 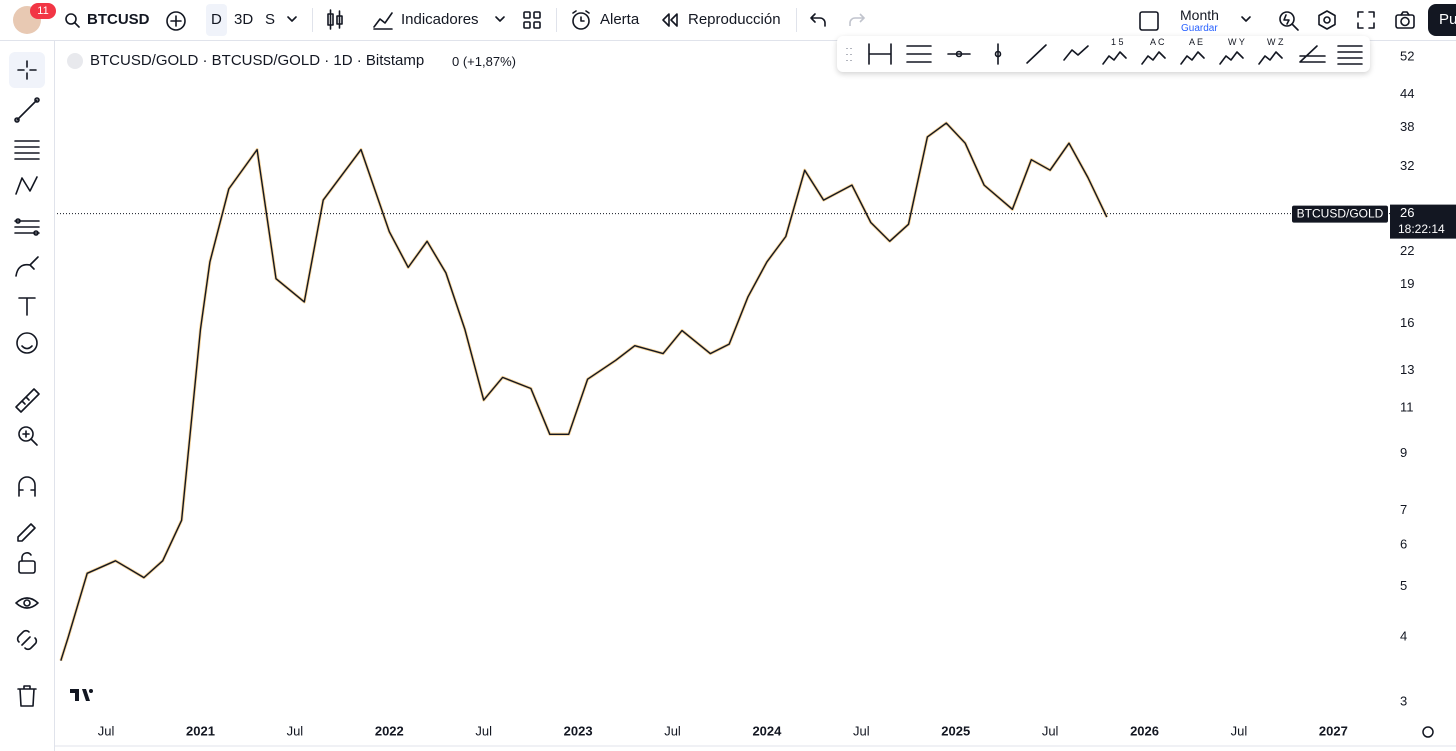 What do you see at coordinates (1403, 452) in the screenshot?
I see `y-tick-label: 9` at bounding box center [1403, 452].